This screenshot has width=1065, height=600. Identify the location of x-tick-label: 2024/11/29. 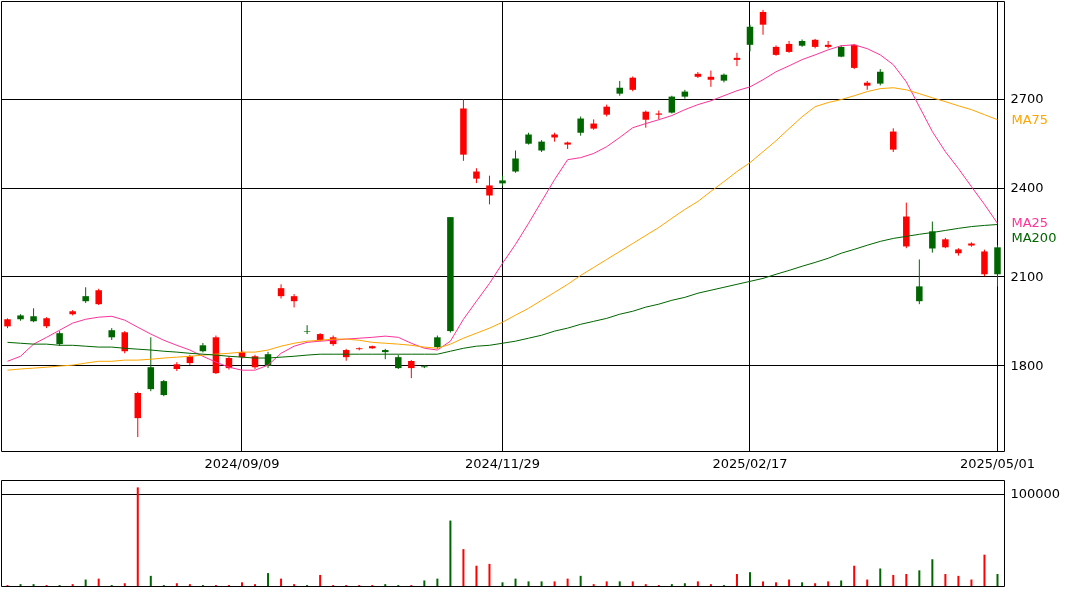
(502, 463).